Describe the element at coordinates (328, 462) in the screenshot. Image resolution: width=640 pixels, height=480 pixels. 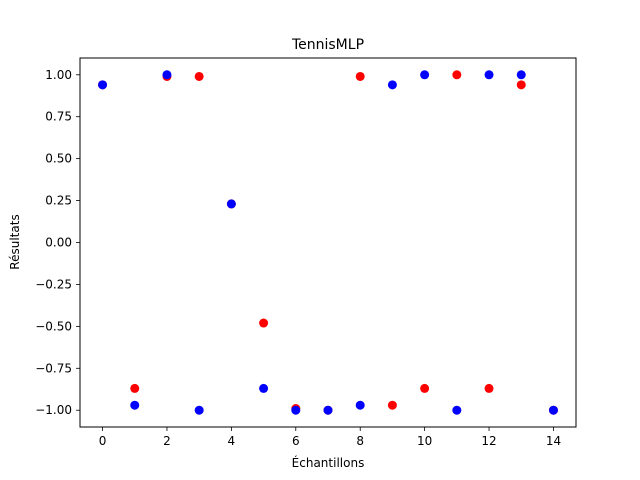
I see `x-axis-label: Échantillons` at that location.